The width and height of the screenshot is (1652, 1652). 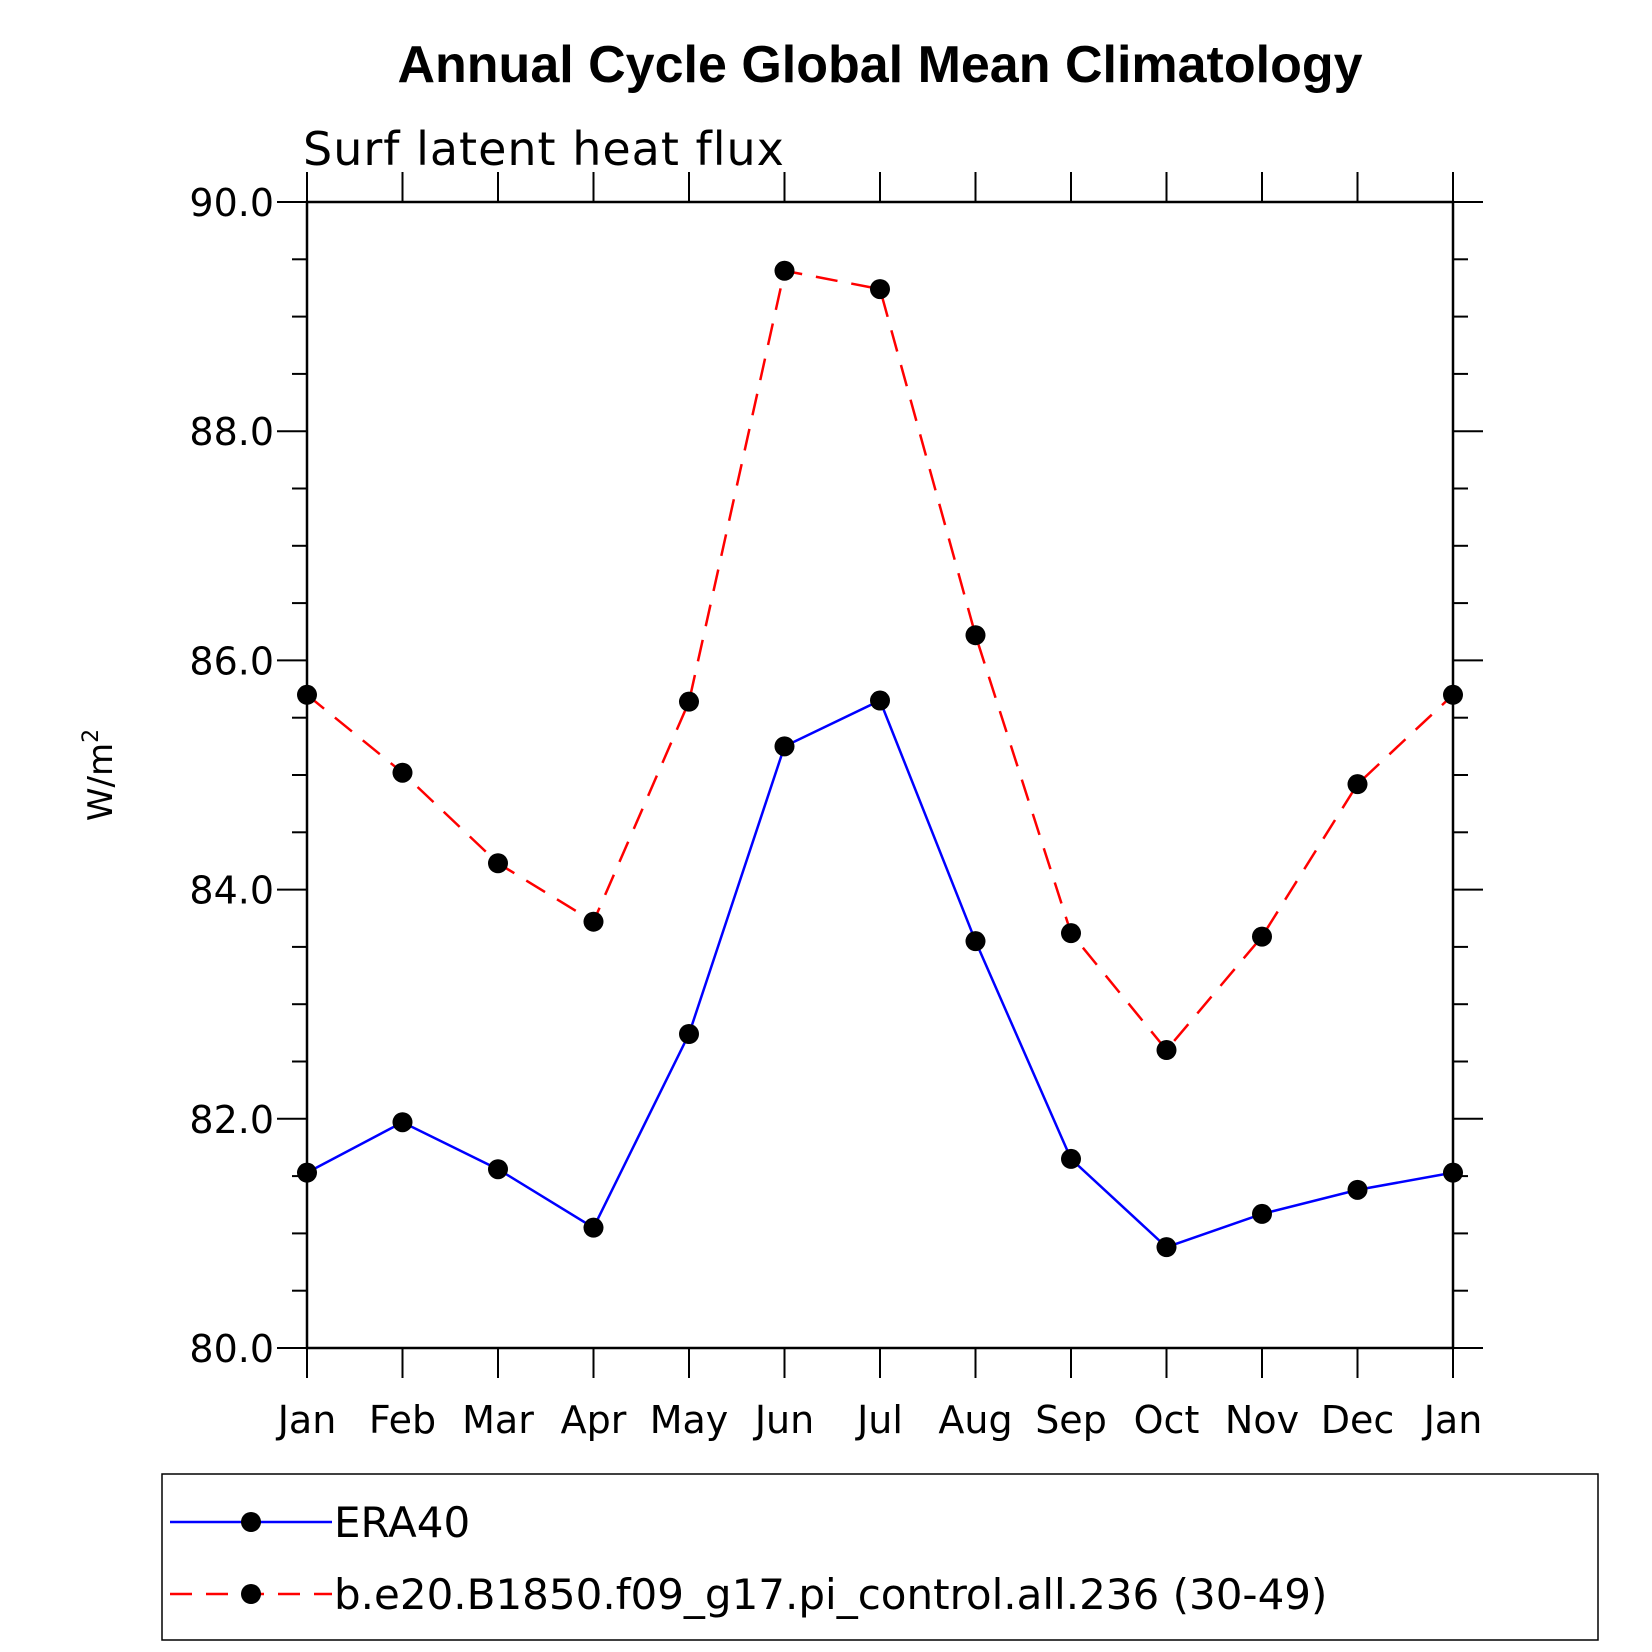 I want to click on x-tick-label: May, so click(x=689, y=1420).